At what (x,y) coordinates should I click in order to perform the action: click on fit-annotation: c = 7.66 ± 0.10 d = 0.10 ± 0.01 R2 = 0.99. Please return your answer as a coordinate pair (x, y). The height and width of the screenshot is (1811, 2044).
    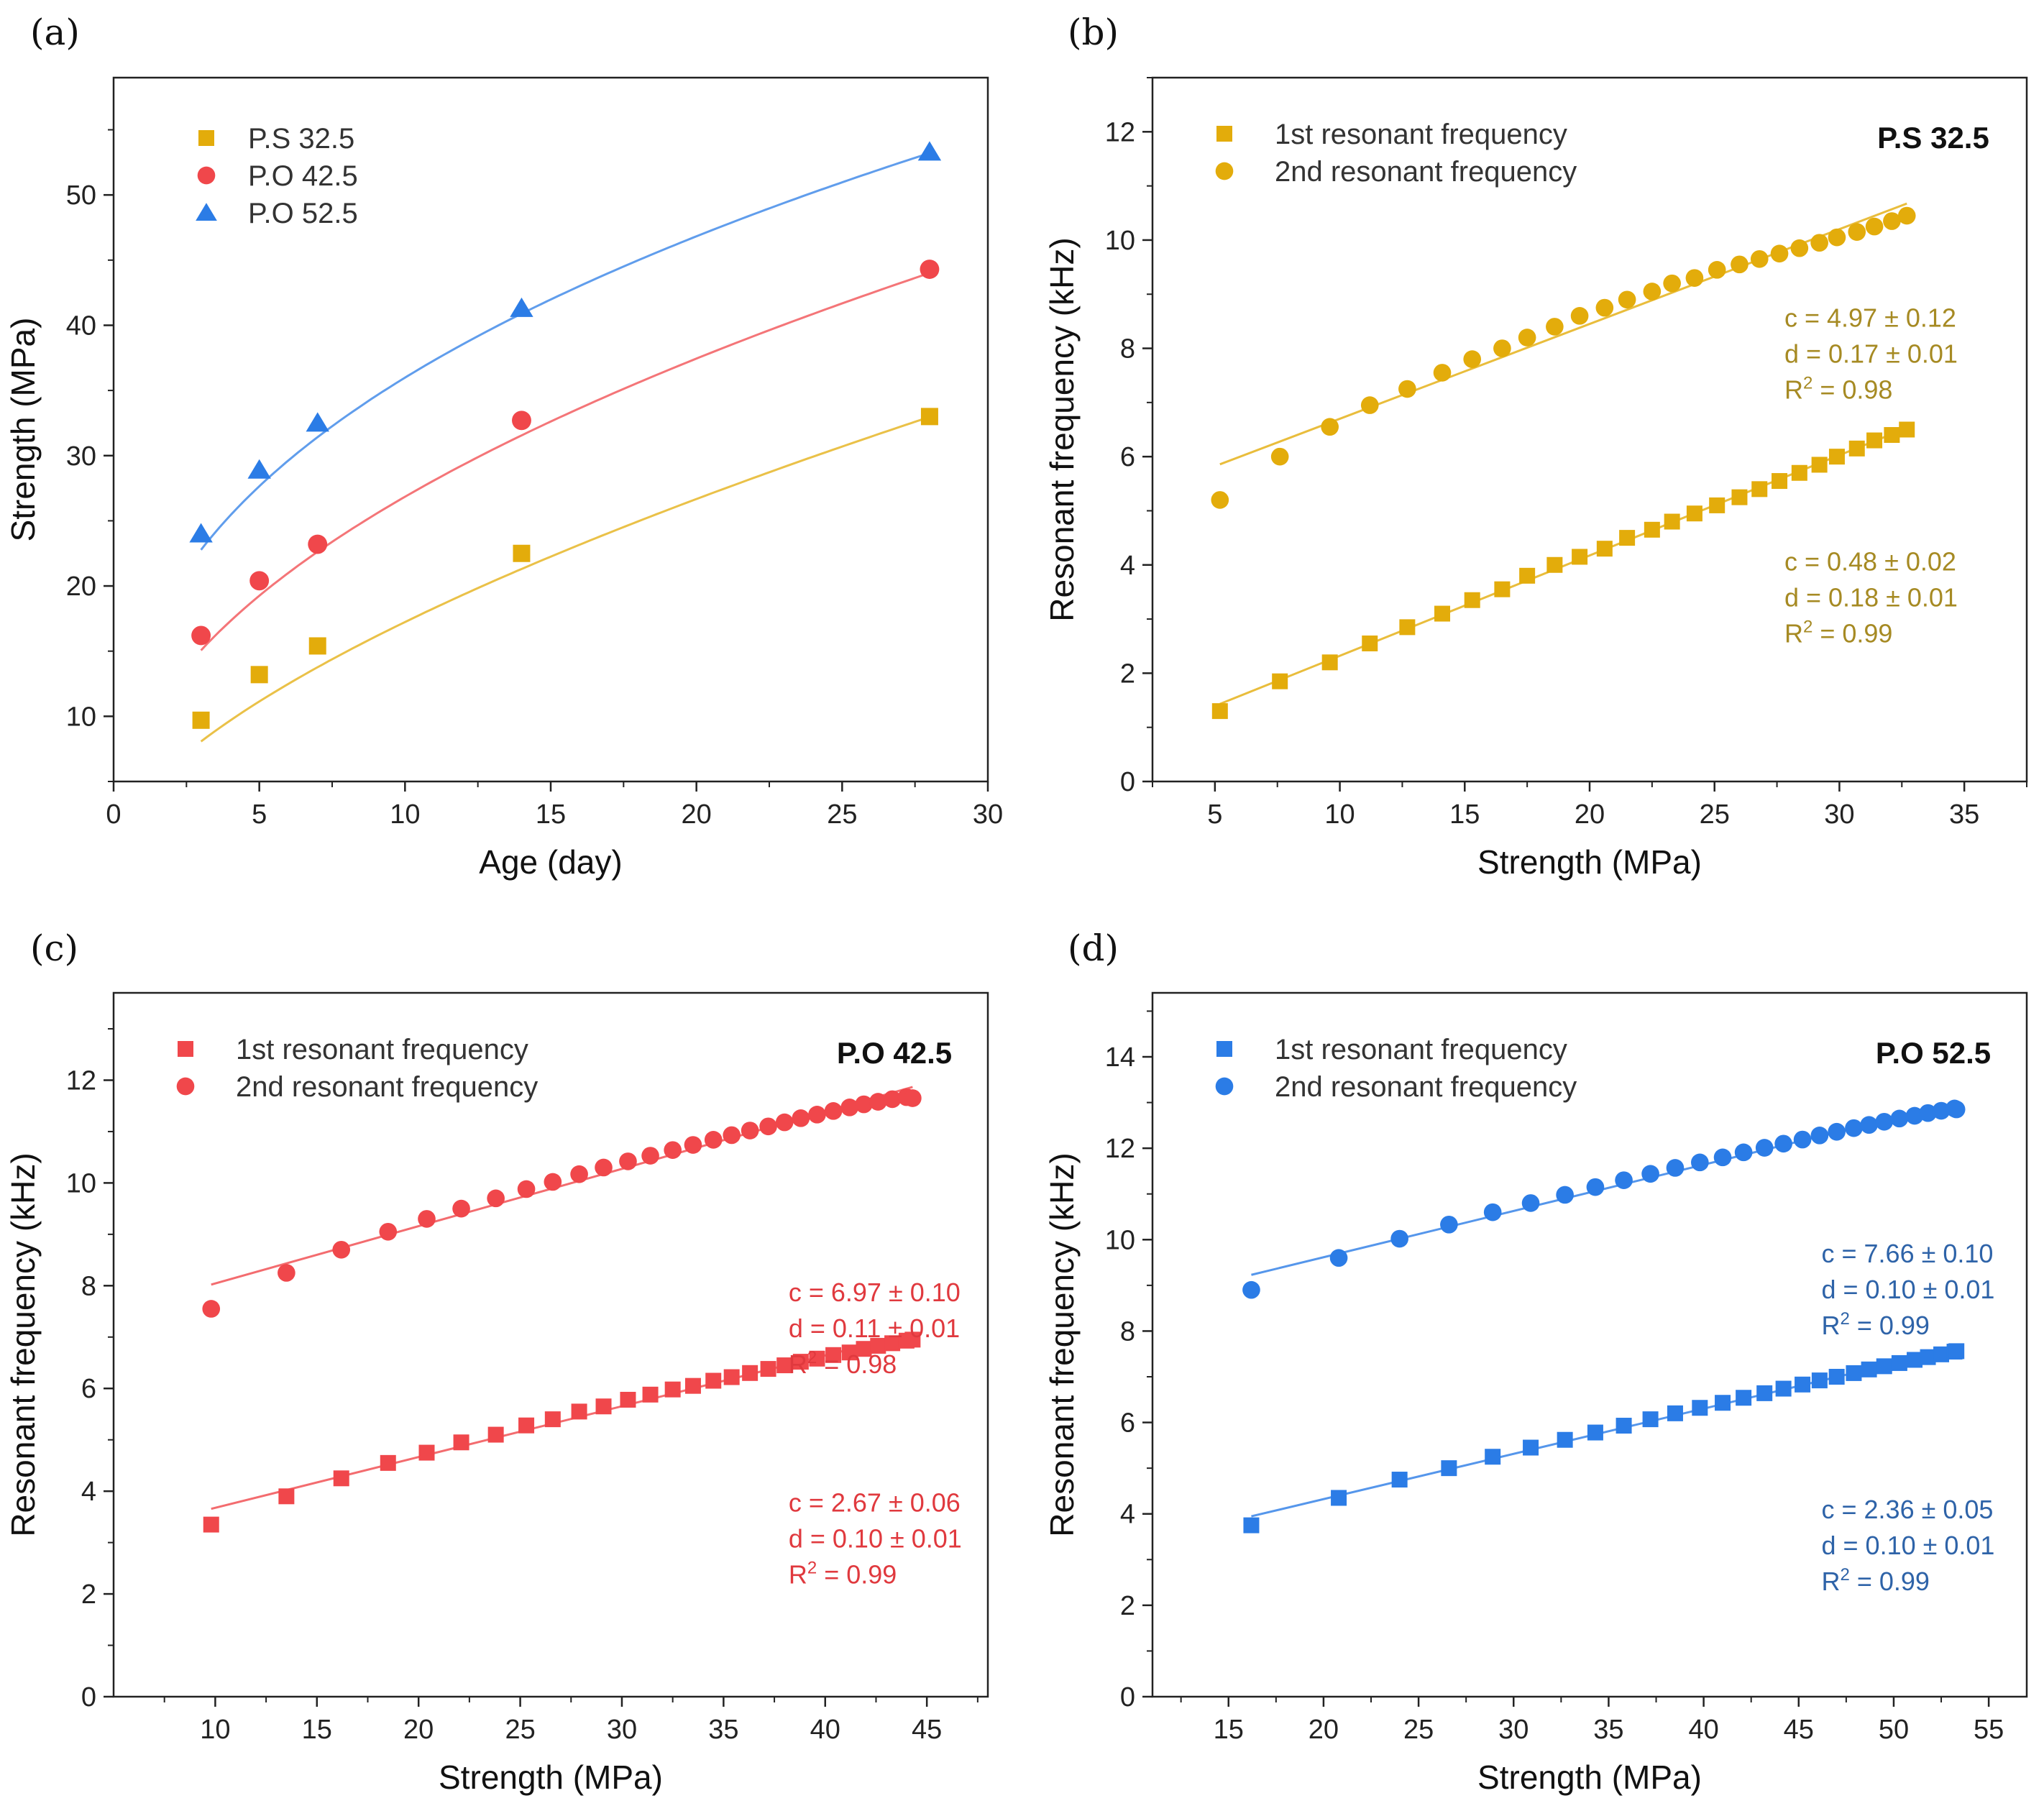
    Looking at the image, I should click on (1908, 1289).